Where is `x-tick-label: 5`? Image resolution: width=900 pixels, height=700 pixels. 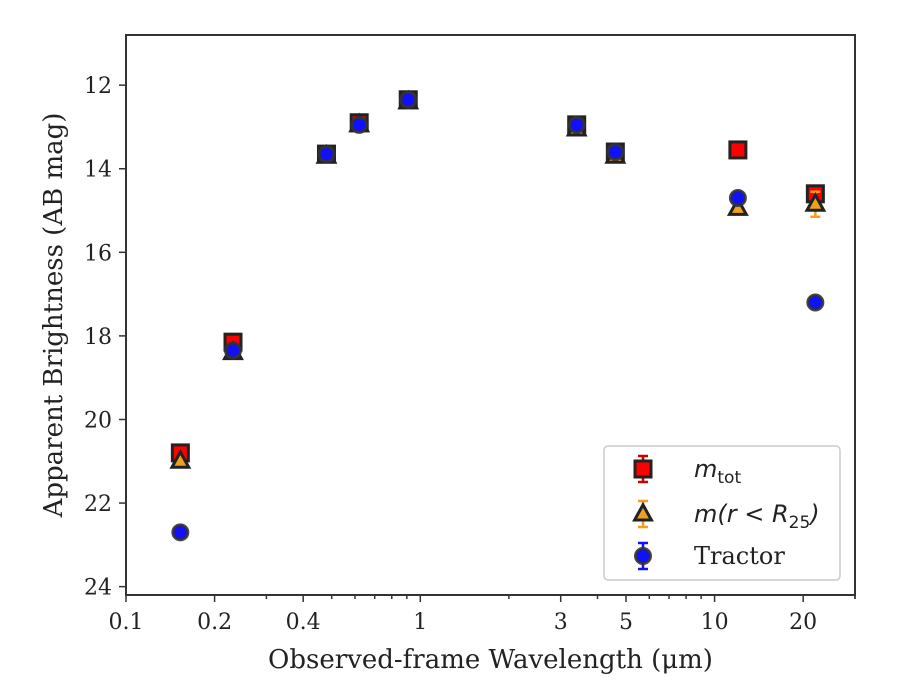 x-tick-label: 5 is located at coordinates (626, 622).